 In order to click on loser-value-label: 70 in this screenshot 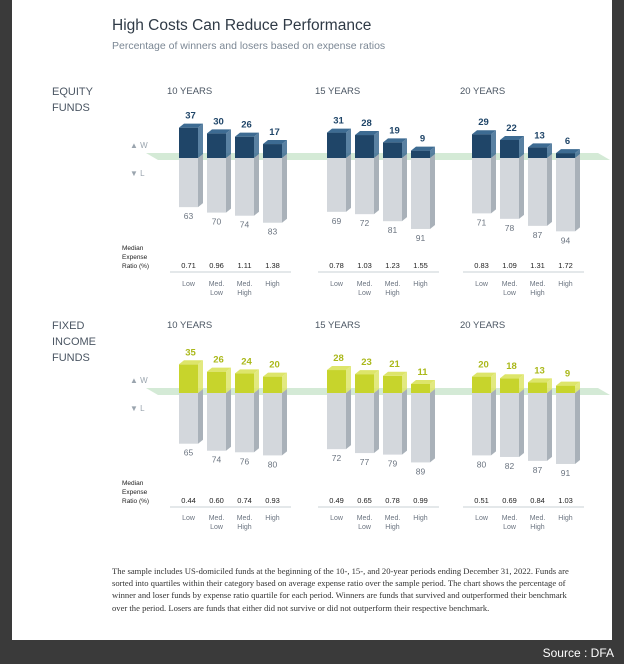, I will do `click(217, 222)`.